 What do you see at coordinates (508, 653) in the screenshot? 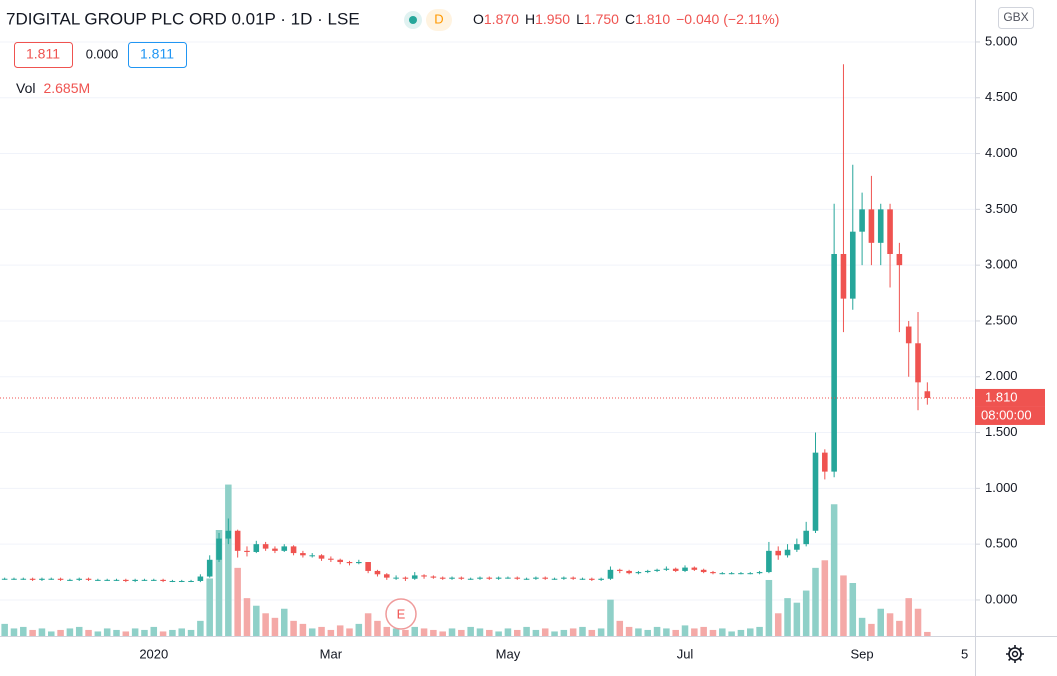
I see `x-tick-label: May` at bounding box center [508, 653].